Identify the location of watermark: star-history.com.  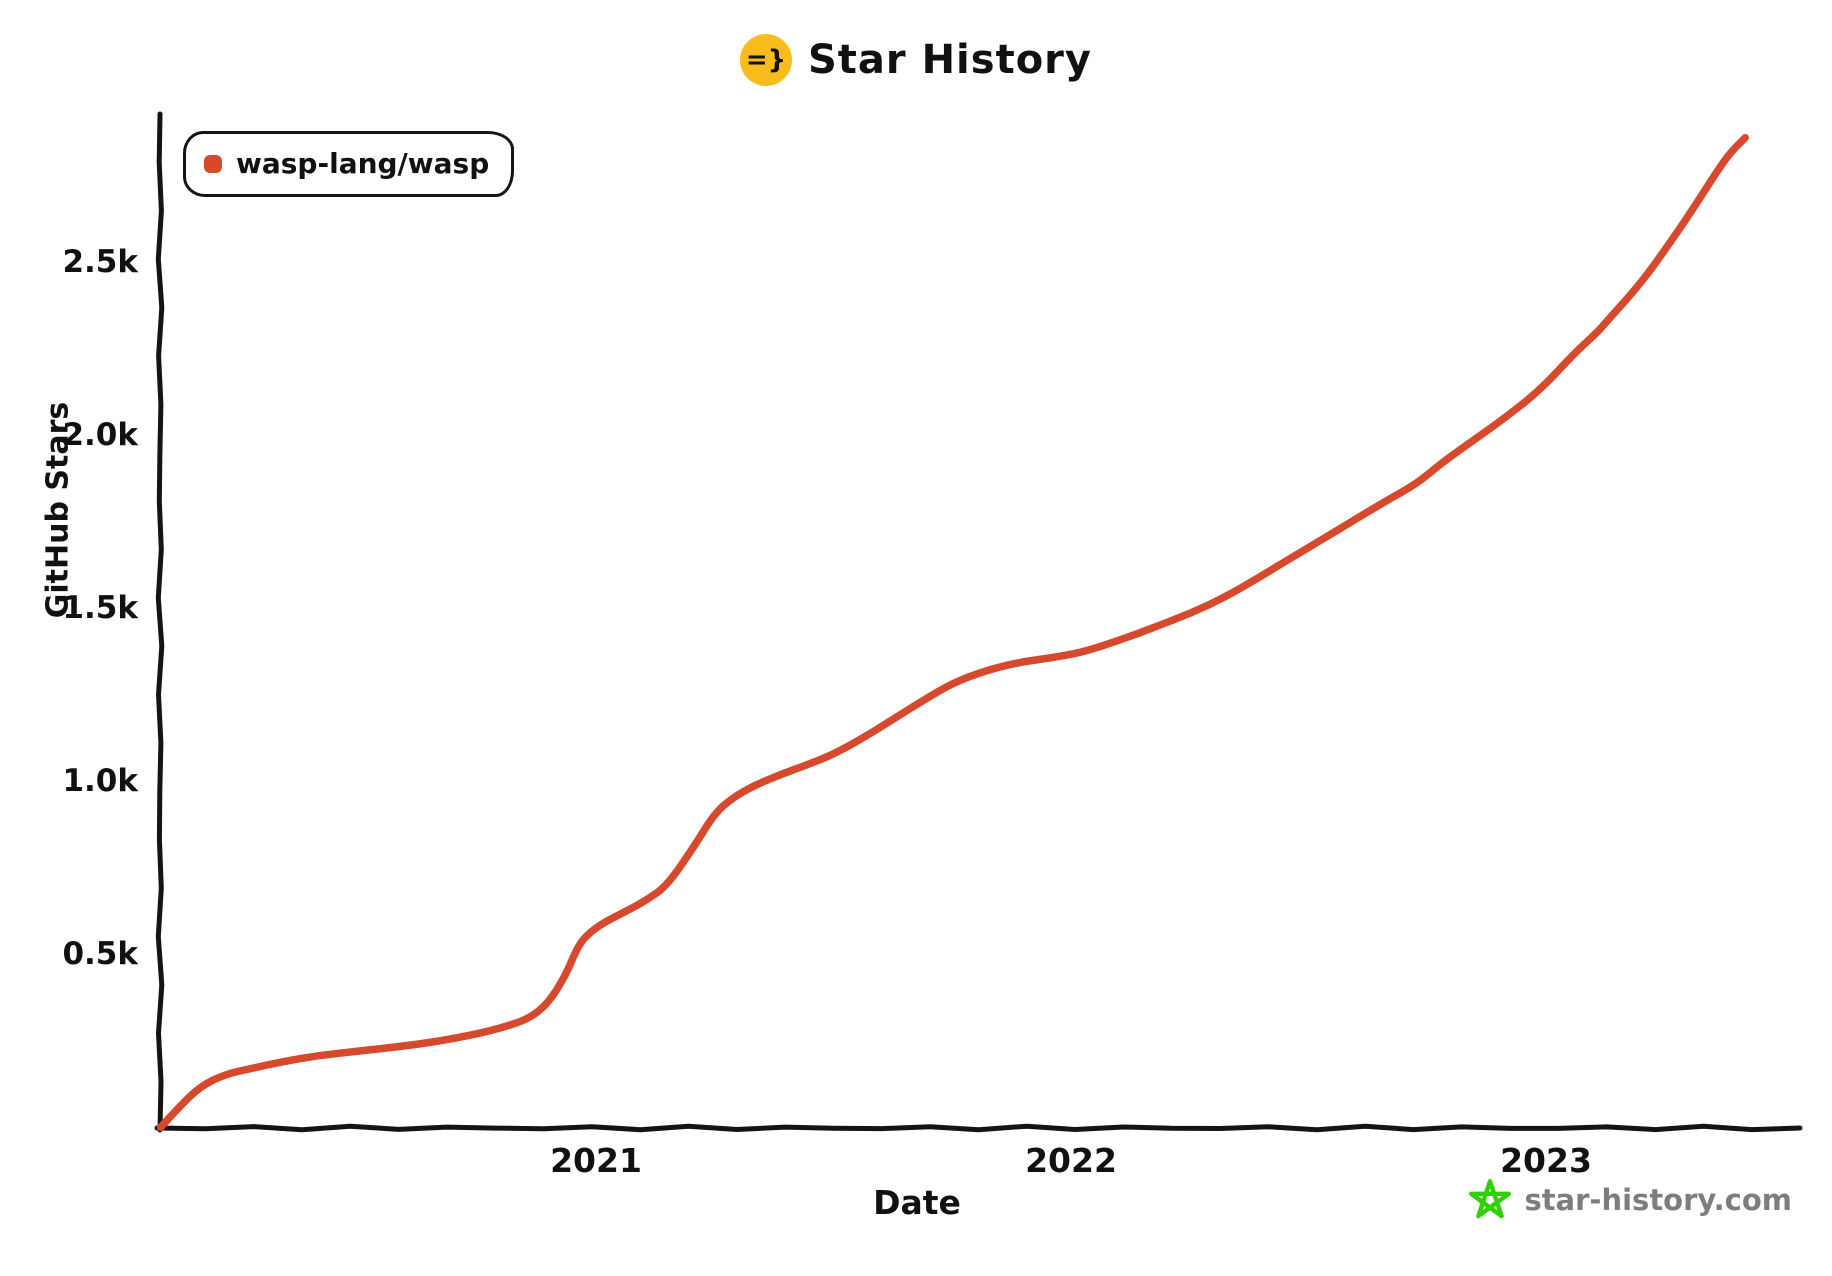
(1630, 1200).